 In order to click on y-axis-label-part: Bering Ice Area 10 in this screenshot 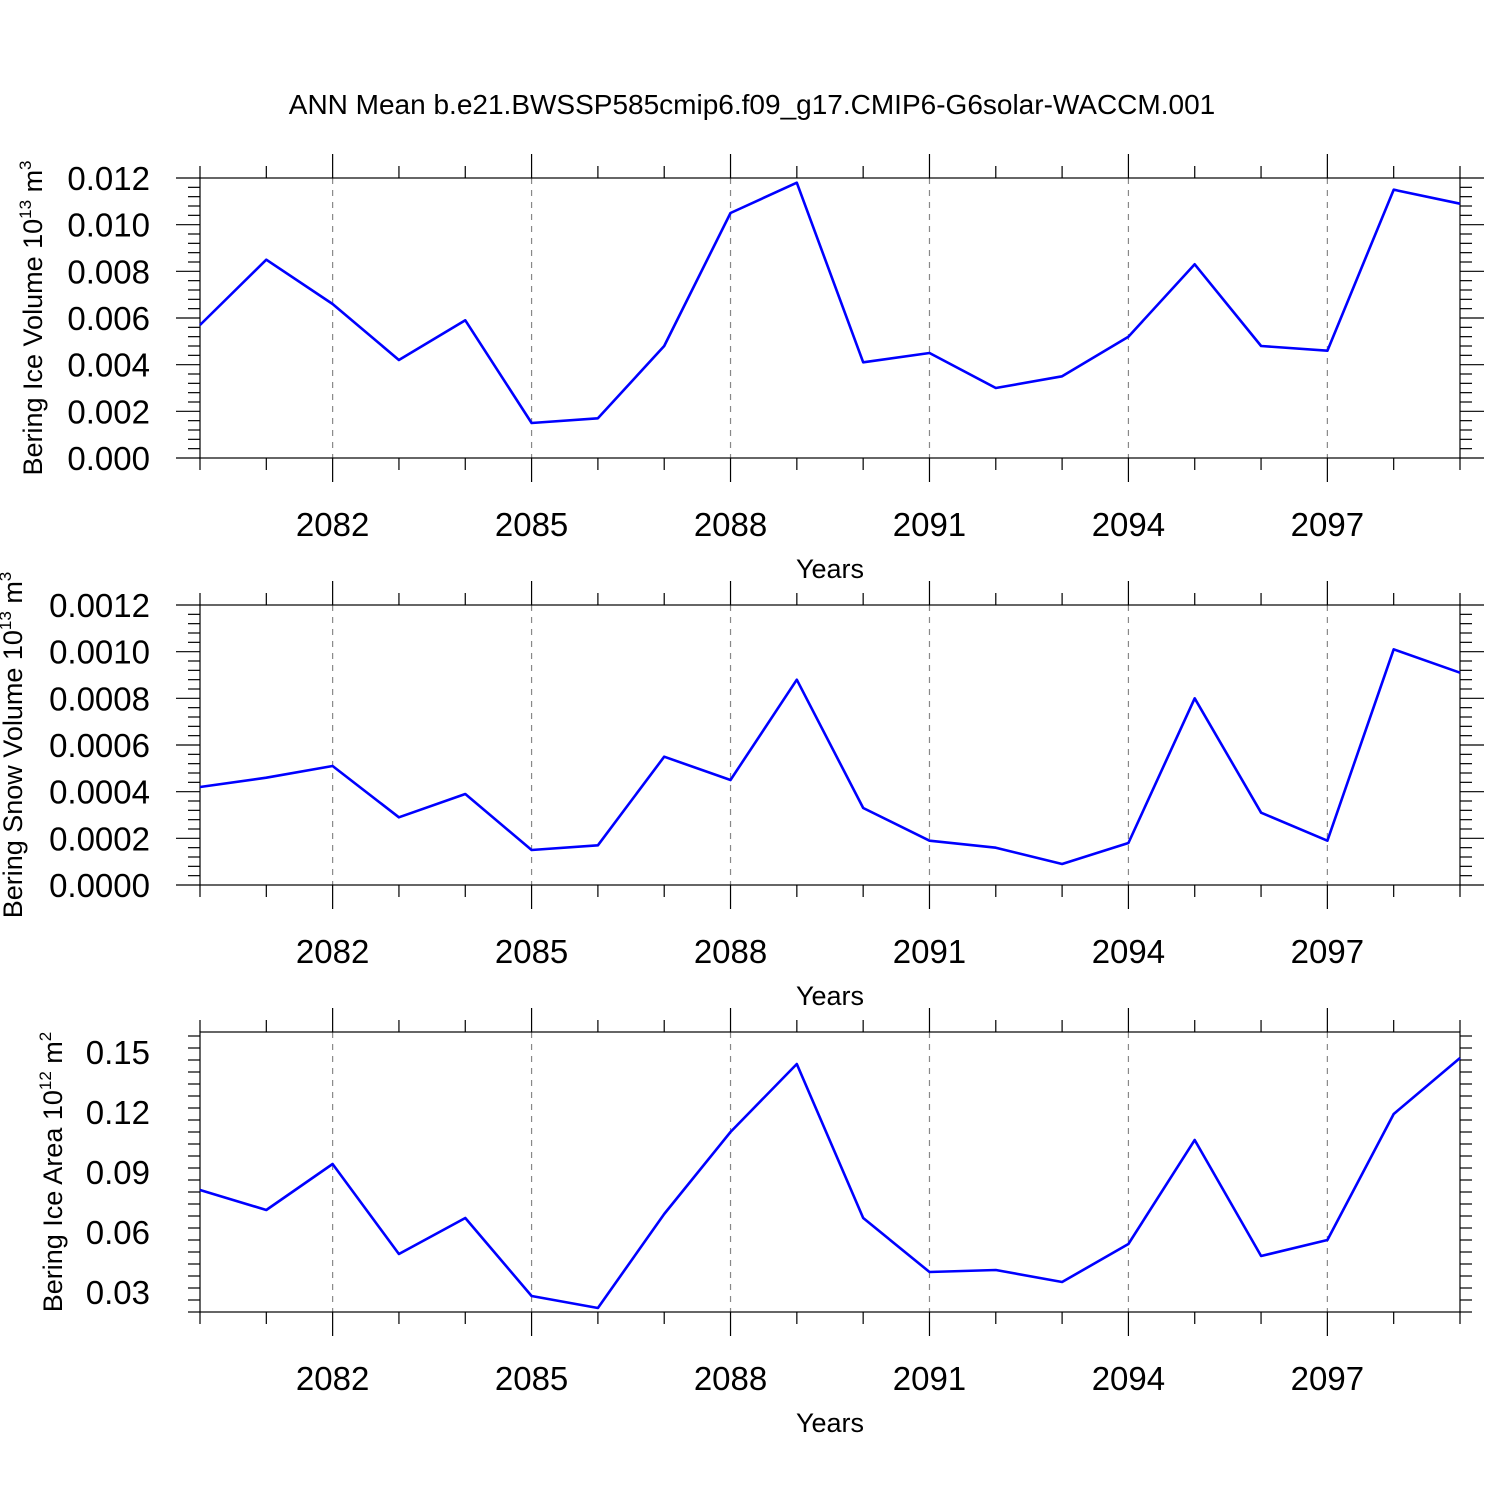, I will do `click(53, 1201)`.